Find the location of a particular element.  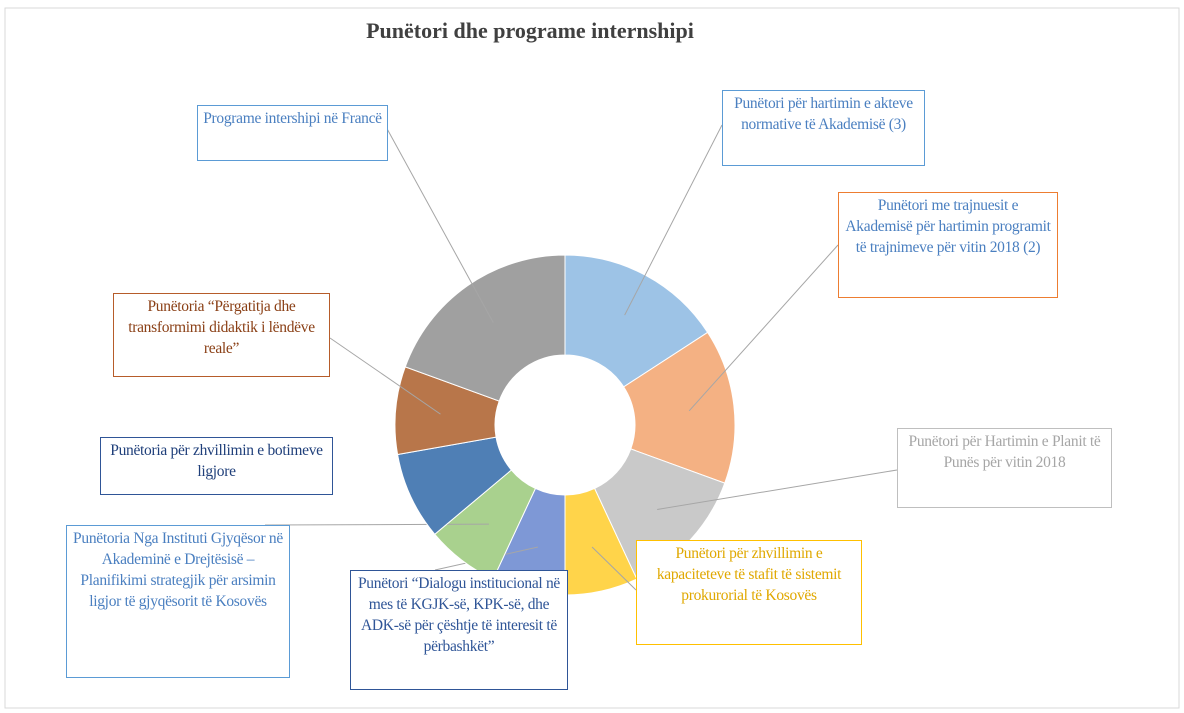

chart-title: Punëtori dhe programe internshipi is located at coordinates (530, 30).